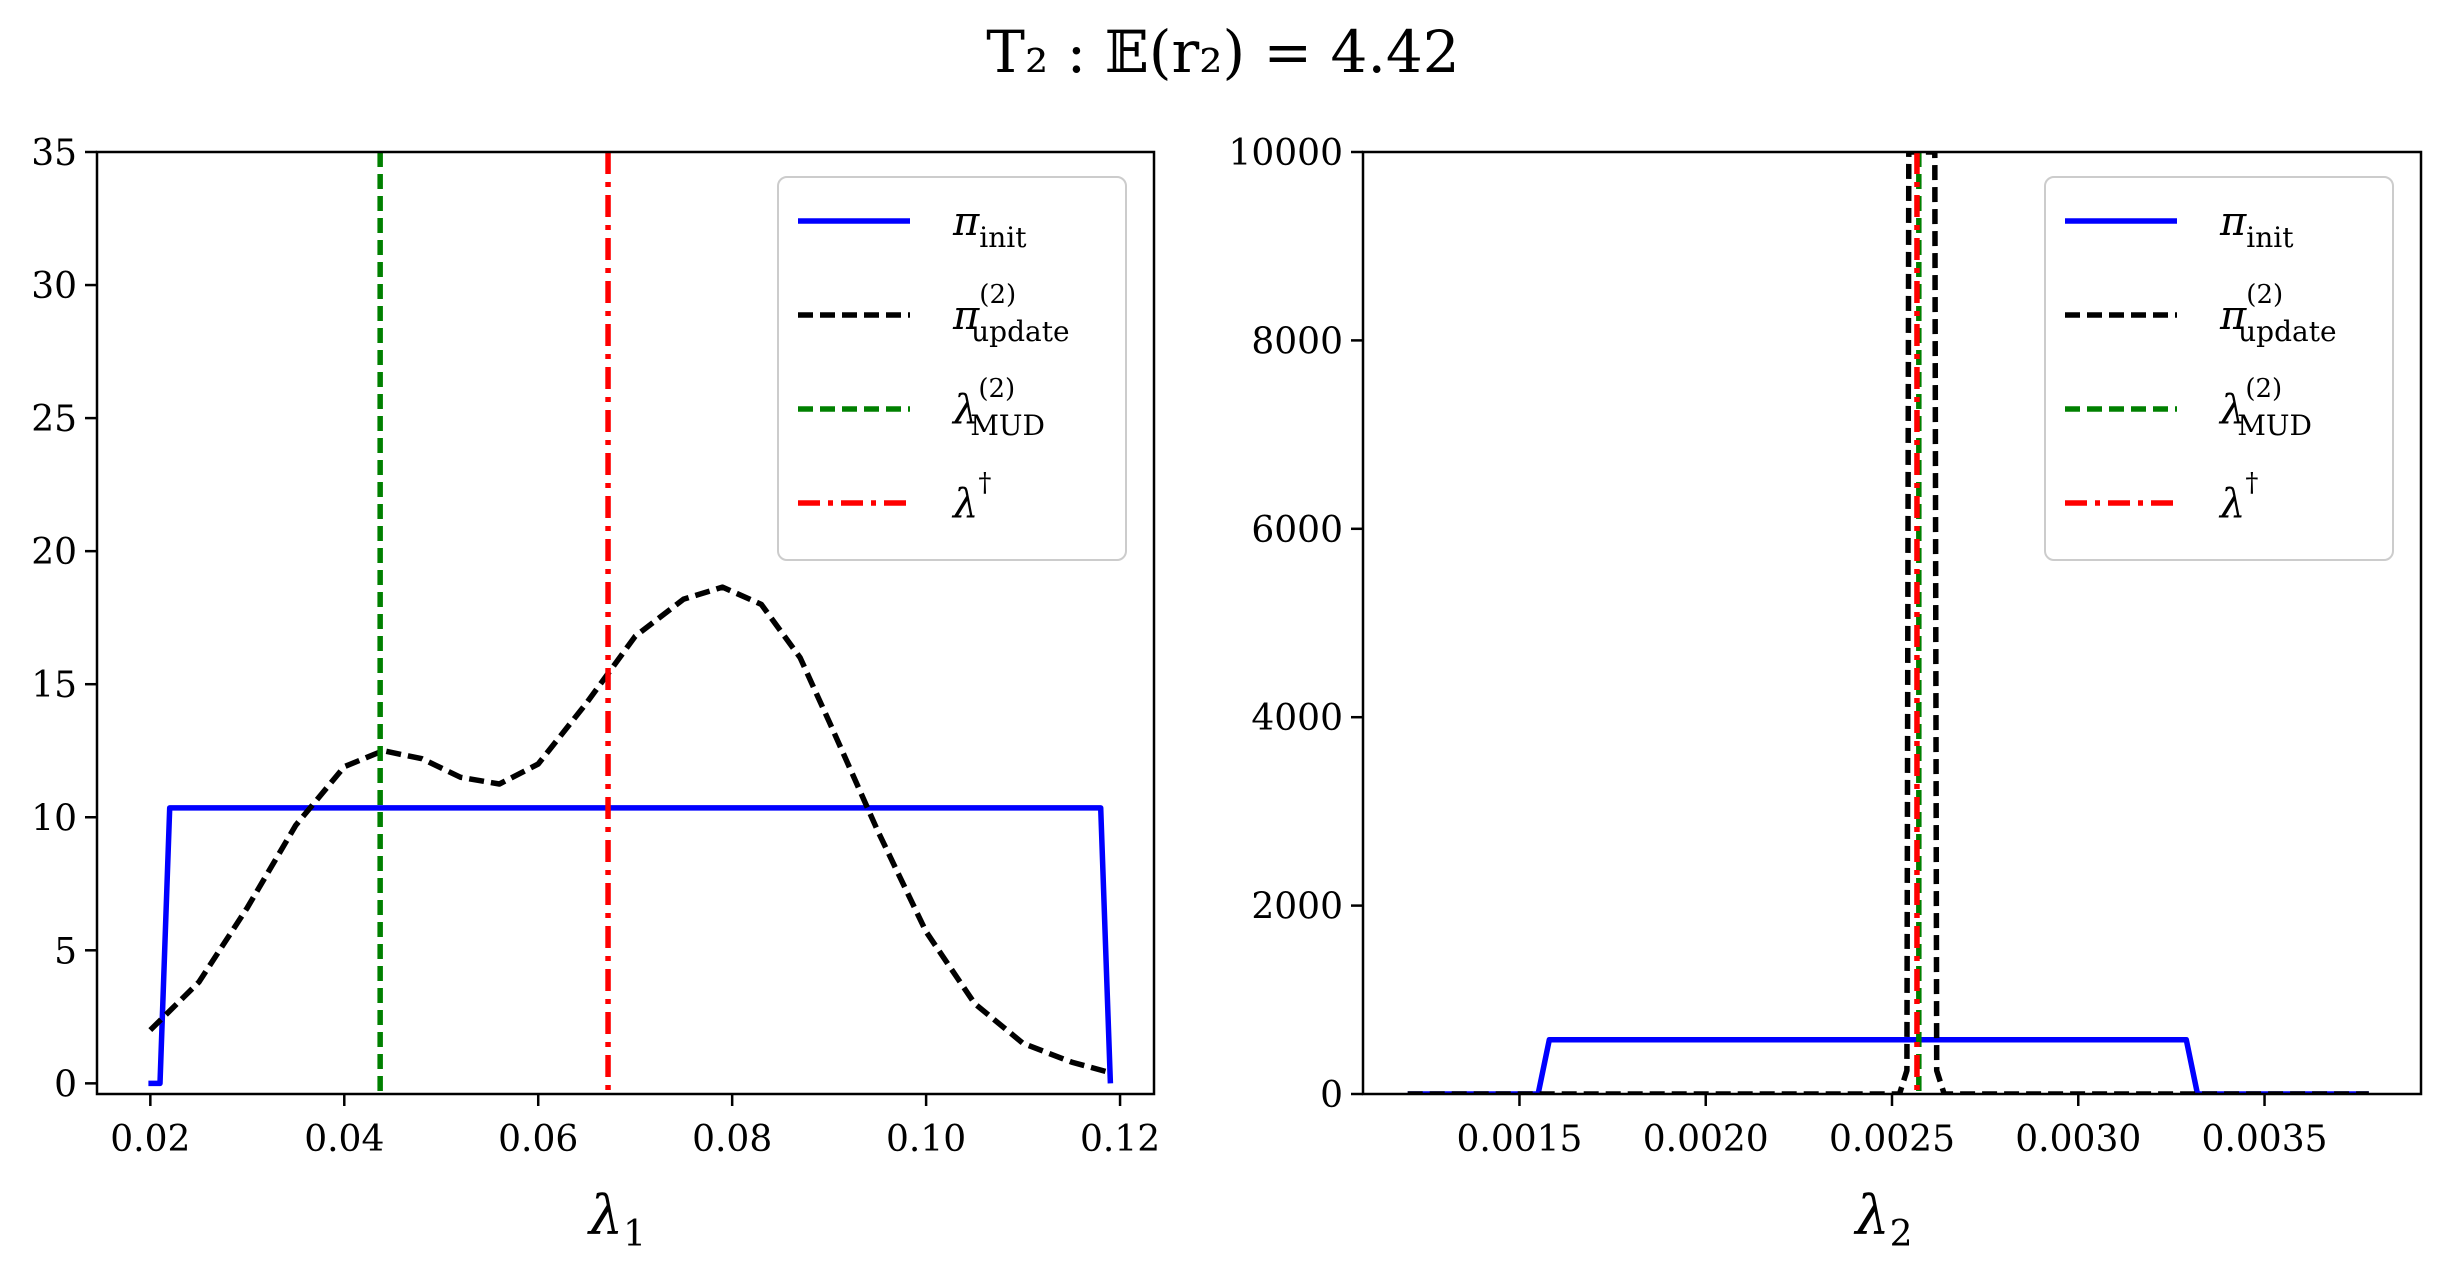 The height and width of the screenshot is (1261, 2446). What do you see at coordinates (54, 552) in the screenshot?
I see `y-tick-label: 20` at bounding box center [54, 552].